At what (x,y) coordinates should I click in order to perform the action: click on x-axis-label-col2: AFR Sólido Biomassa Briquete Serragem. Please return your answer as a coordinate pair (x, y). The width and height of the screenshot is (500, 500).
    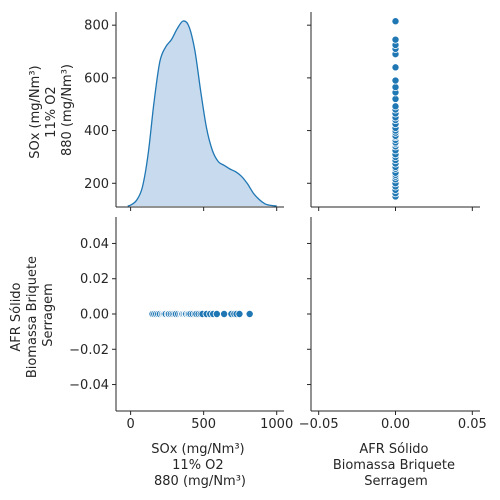
    Looking at the image, I should click on (396, 465).